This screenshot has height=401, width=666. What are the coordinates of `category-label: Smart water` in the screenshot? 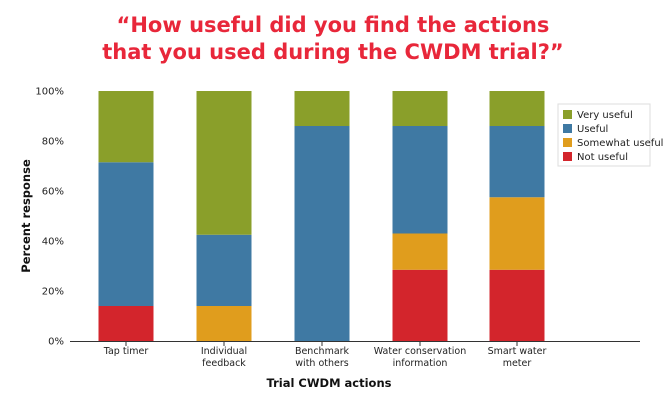 It's located at (517, 351).